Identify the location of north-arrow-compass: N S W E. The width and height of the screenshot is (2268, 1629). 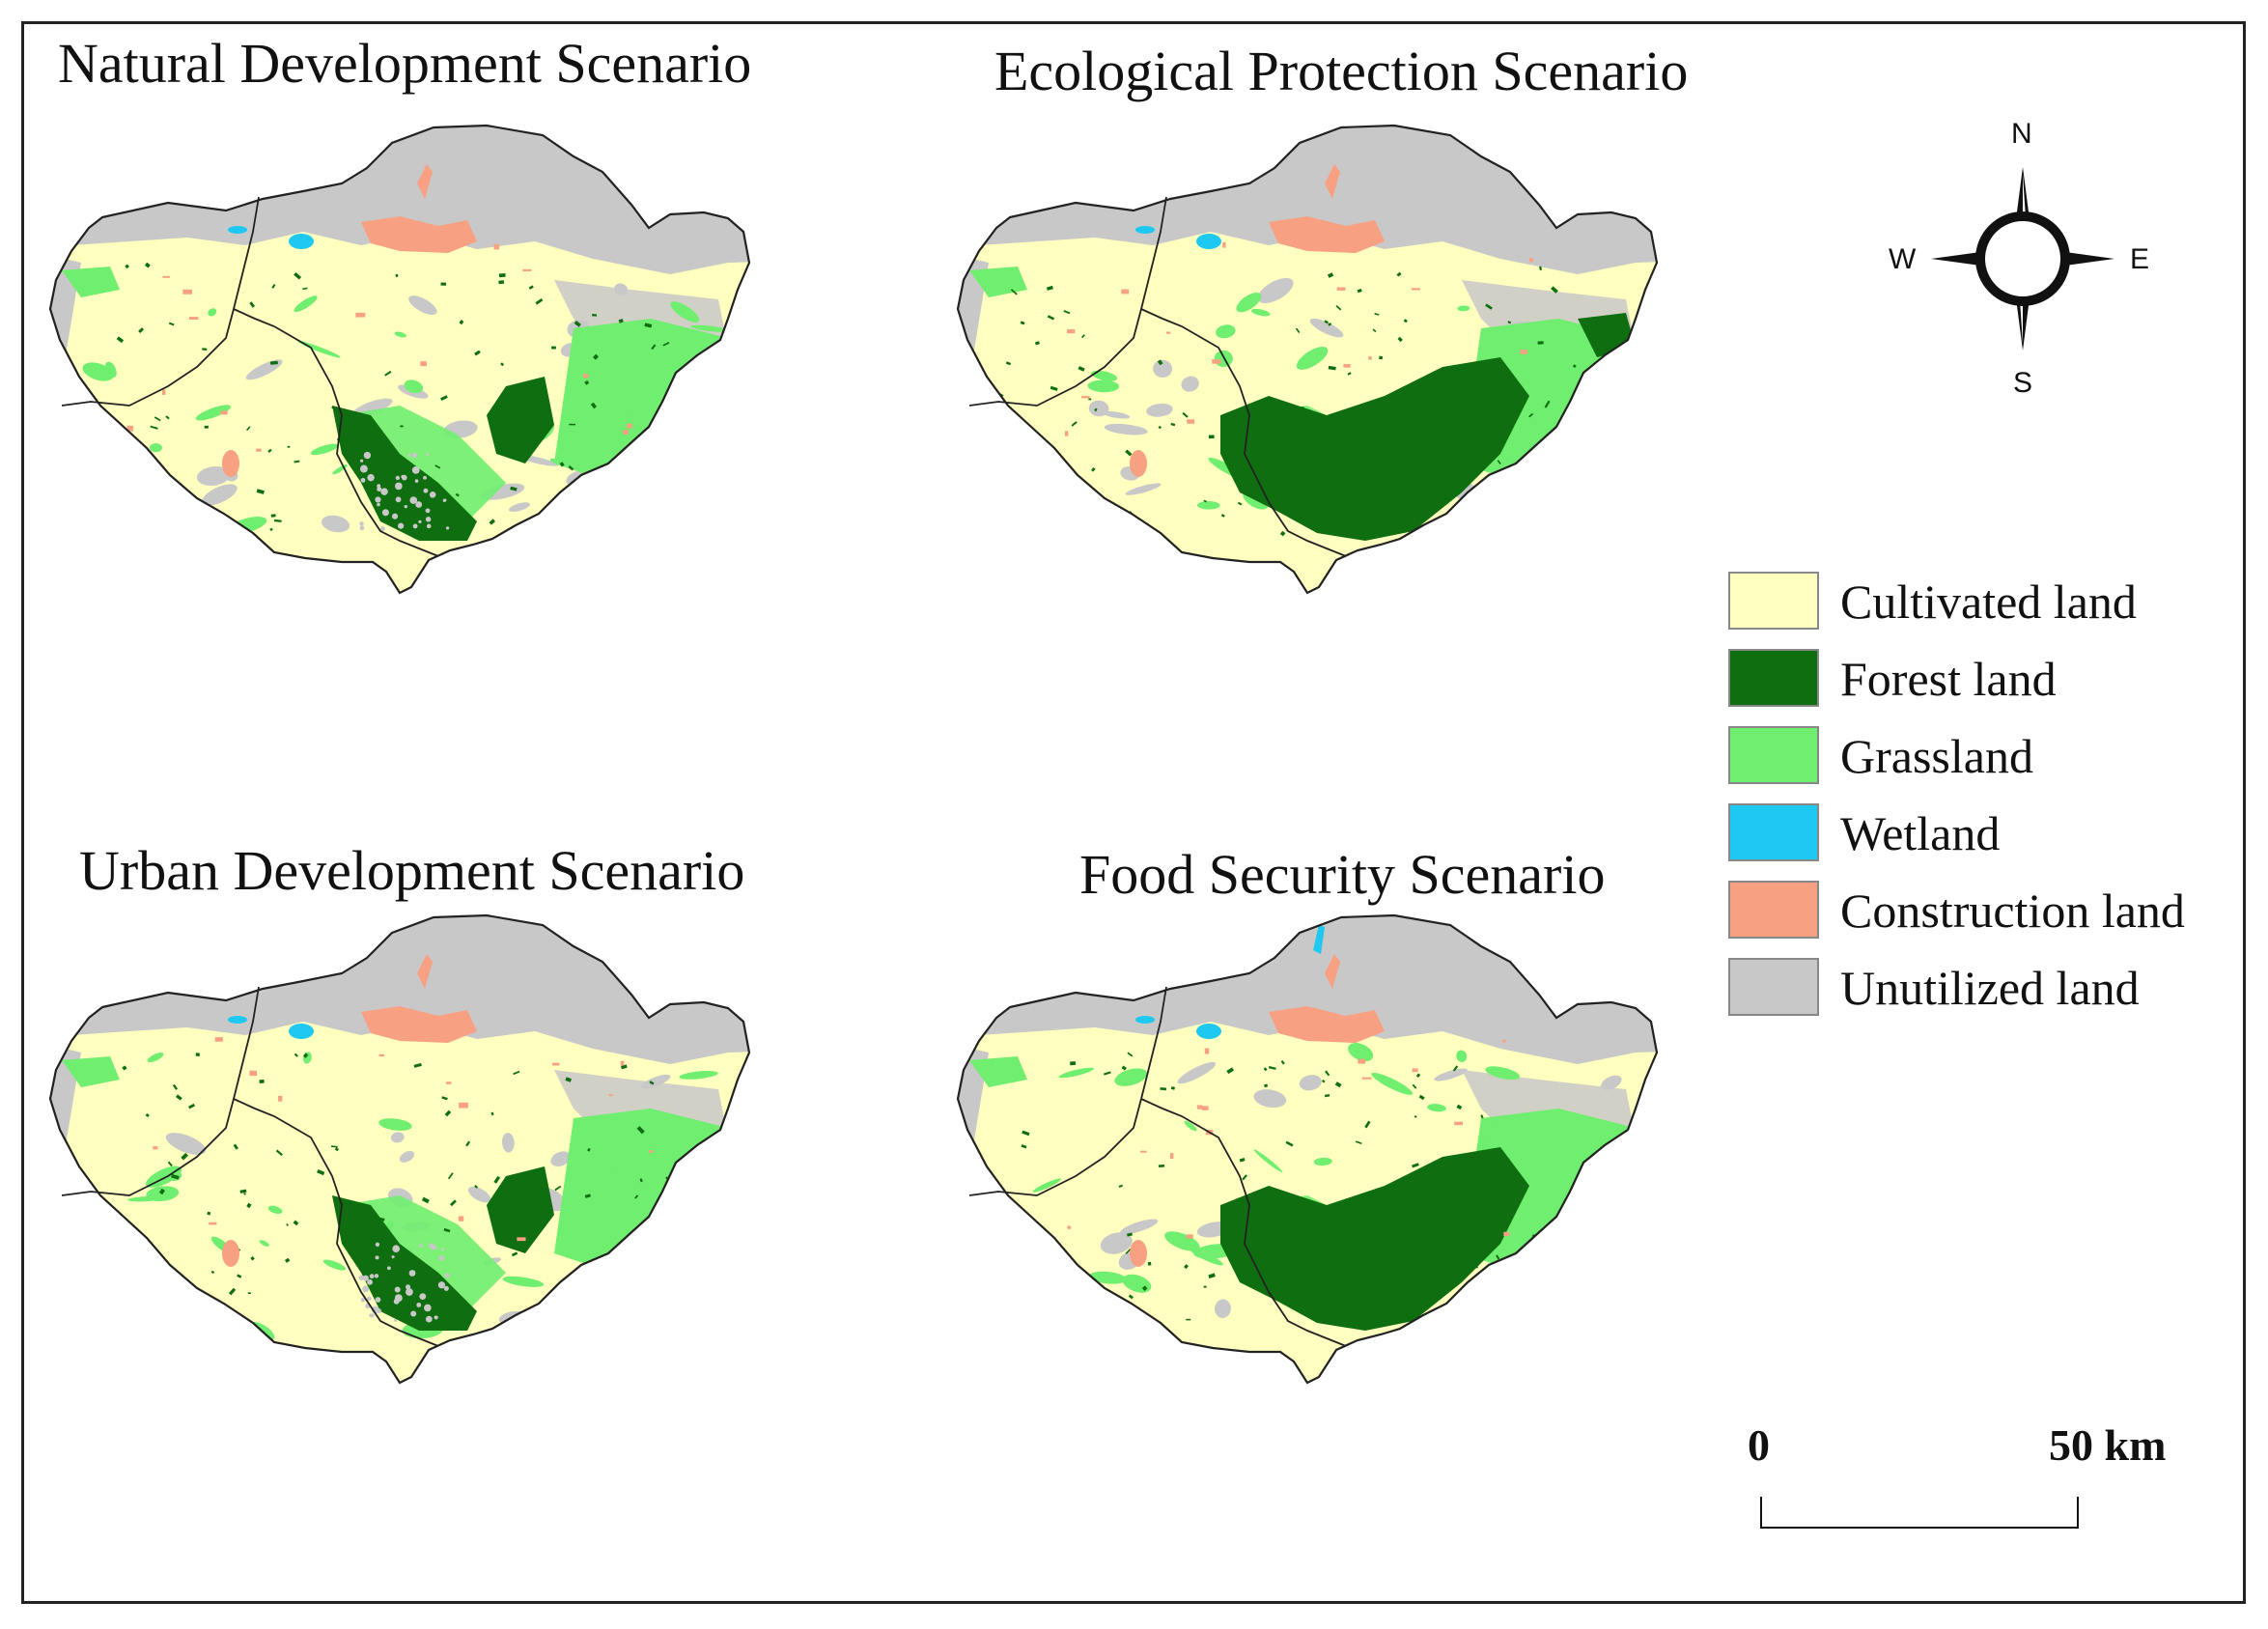
(2023, 259).